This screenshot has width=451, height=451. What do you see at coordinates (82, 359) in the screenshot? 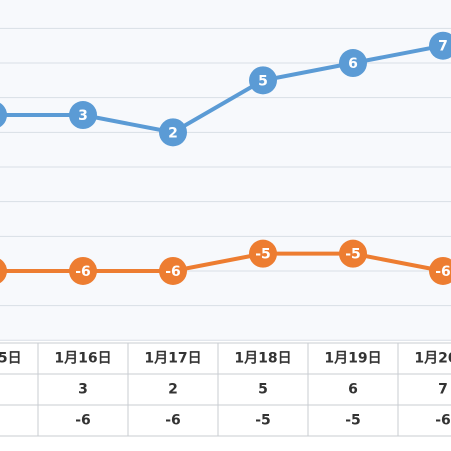
I see `x-tick-label: 1月16日` at bounding box center [82, 359].